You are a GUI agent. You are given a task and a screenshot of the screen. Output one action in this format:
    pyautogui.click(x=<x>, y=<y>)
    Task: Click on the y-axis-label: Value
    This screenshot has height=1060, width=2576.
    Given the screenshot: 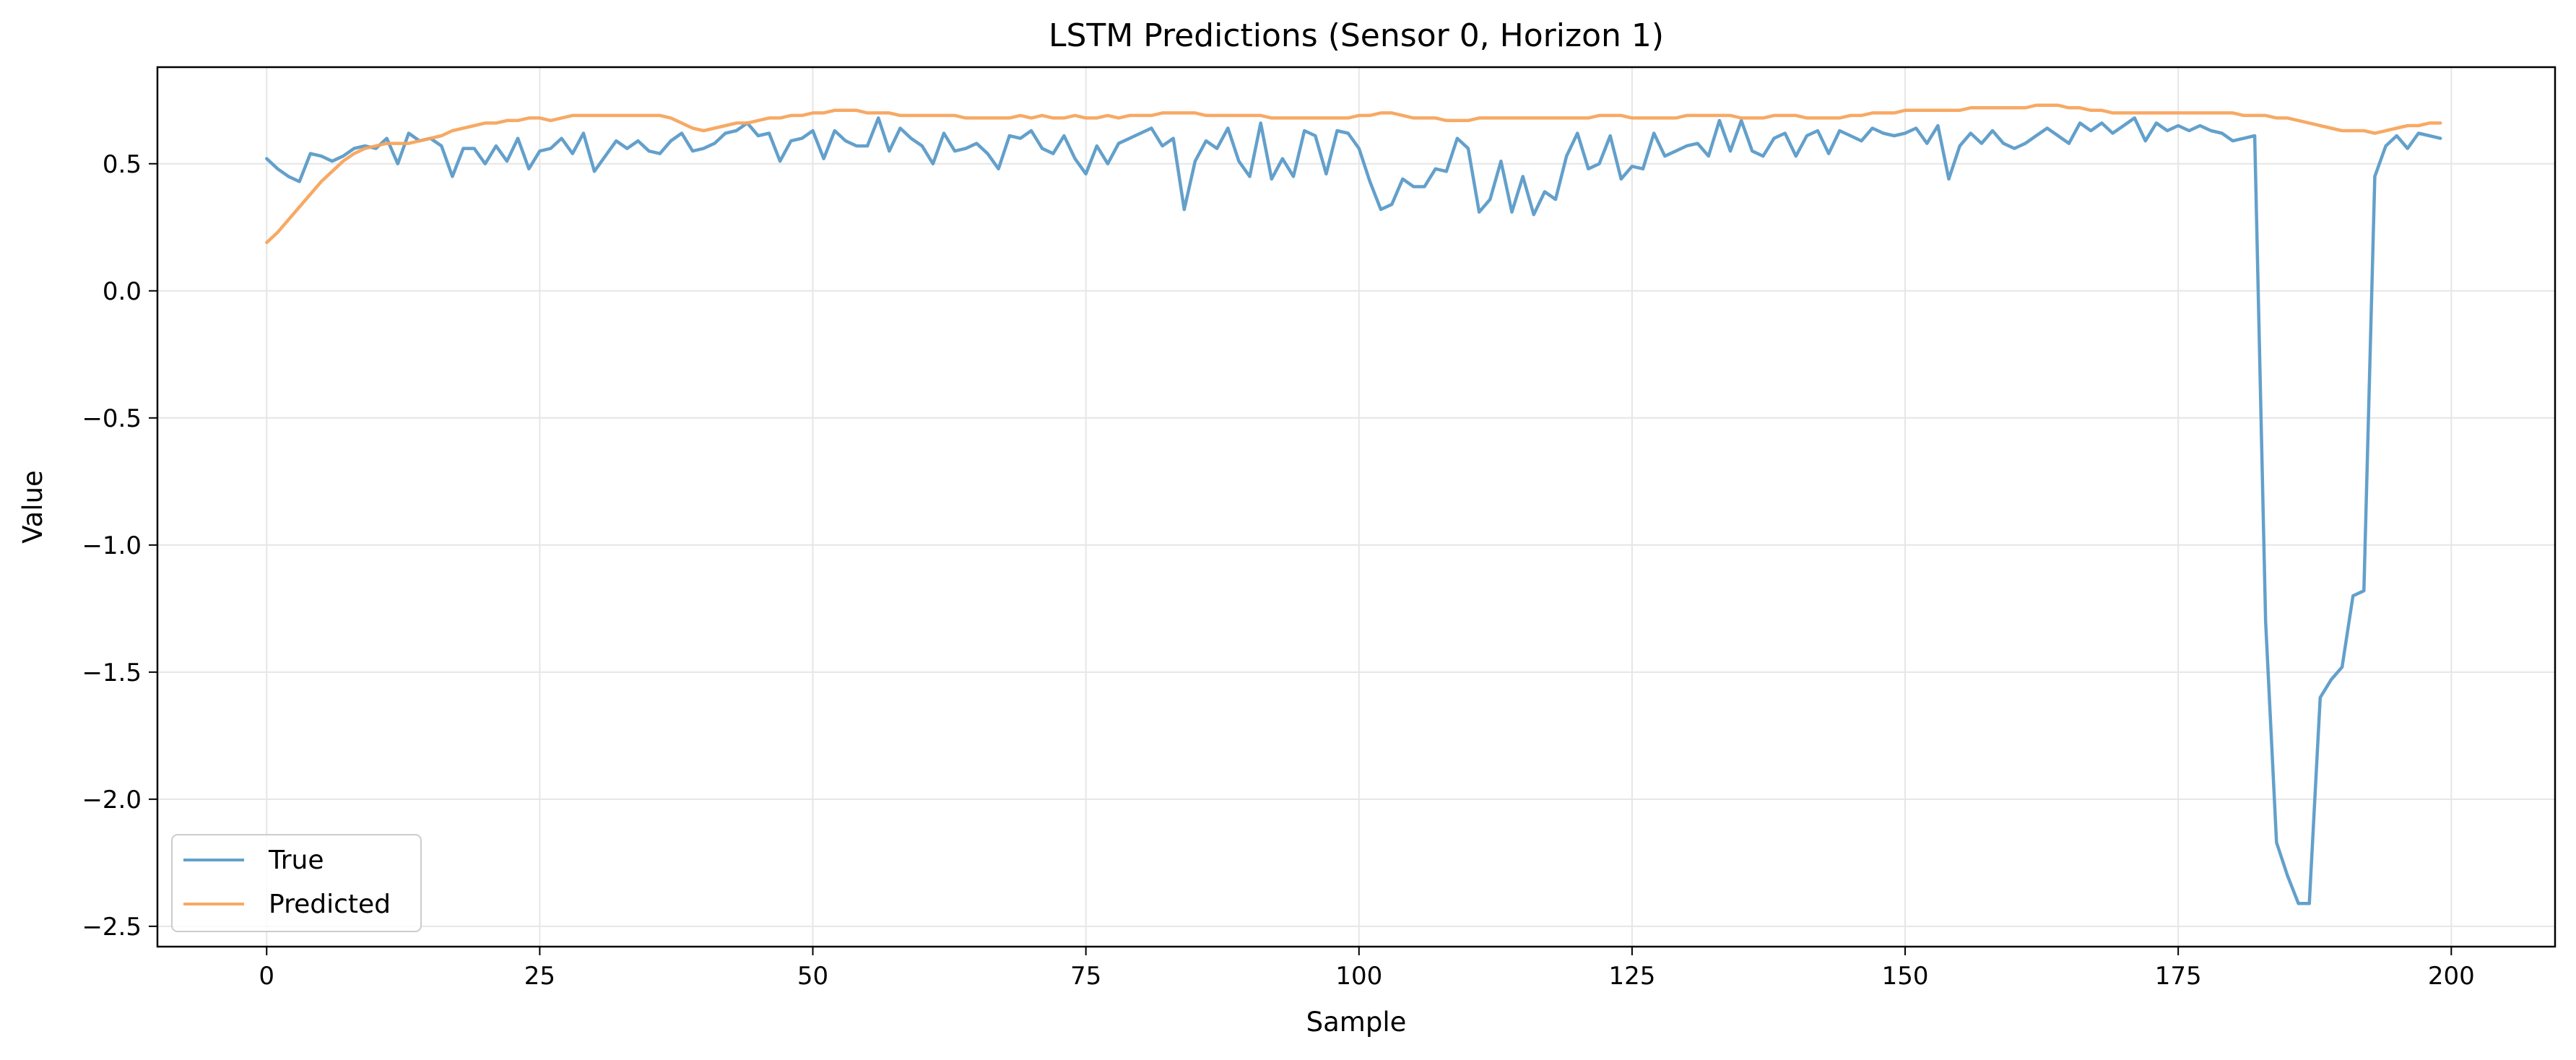 What is the action you would take?
    pyautogui.click(x=32, y=507)
    